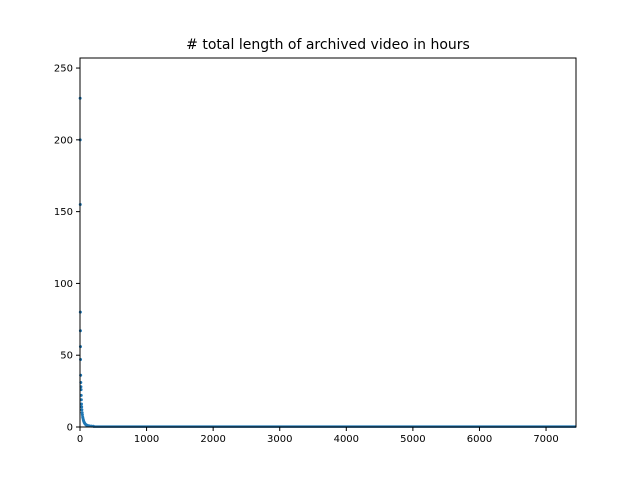 This screenshot has width=640, height=480. I want to click on x-tick-label: 3000, so click(279, 439).